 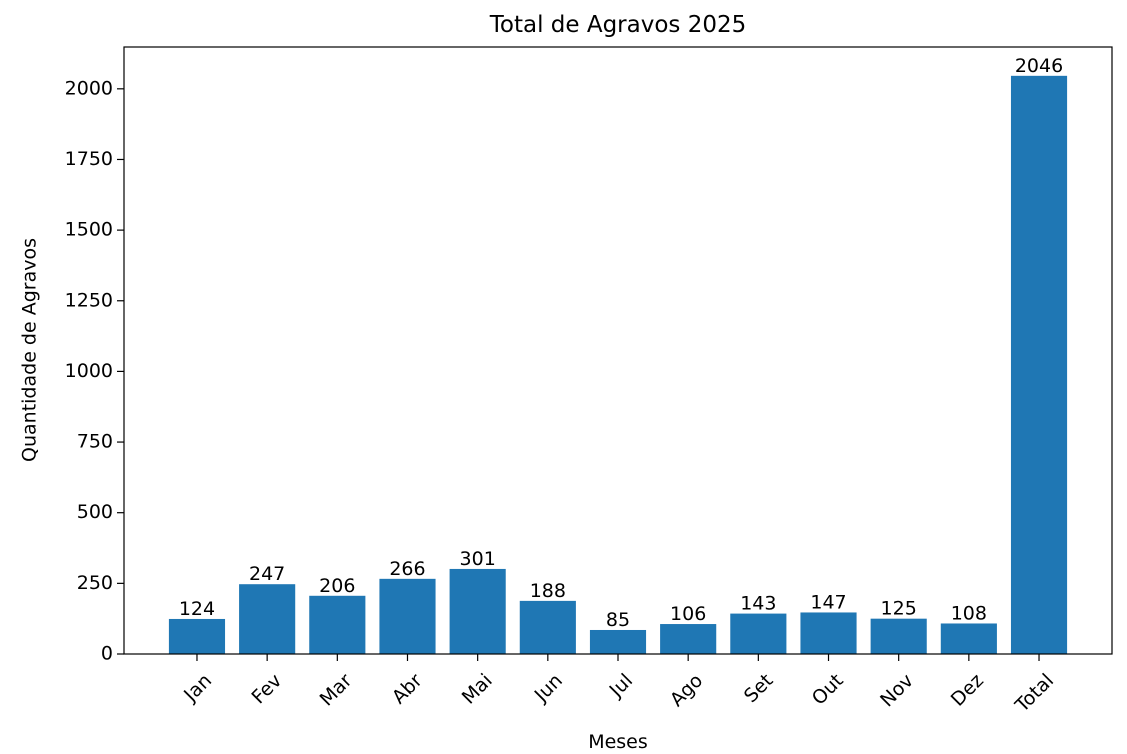 I want to click on x-tick-label: Jun, so click(x=548, y=688).